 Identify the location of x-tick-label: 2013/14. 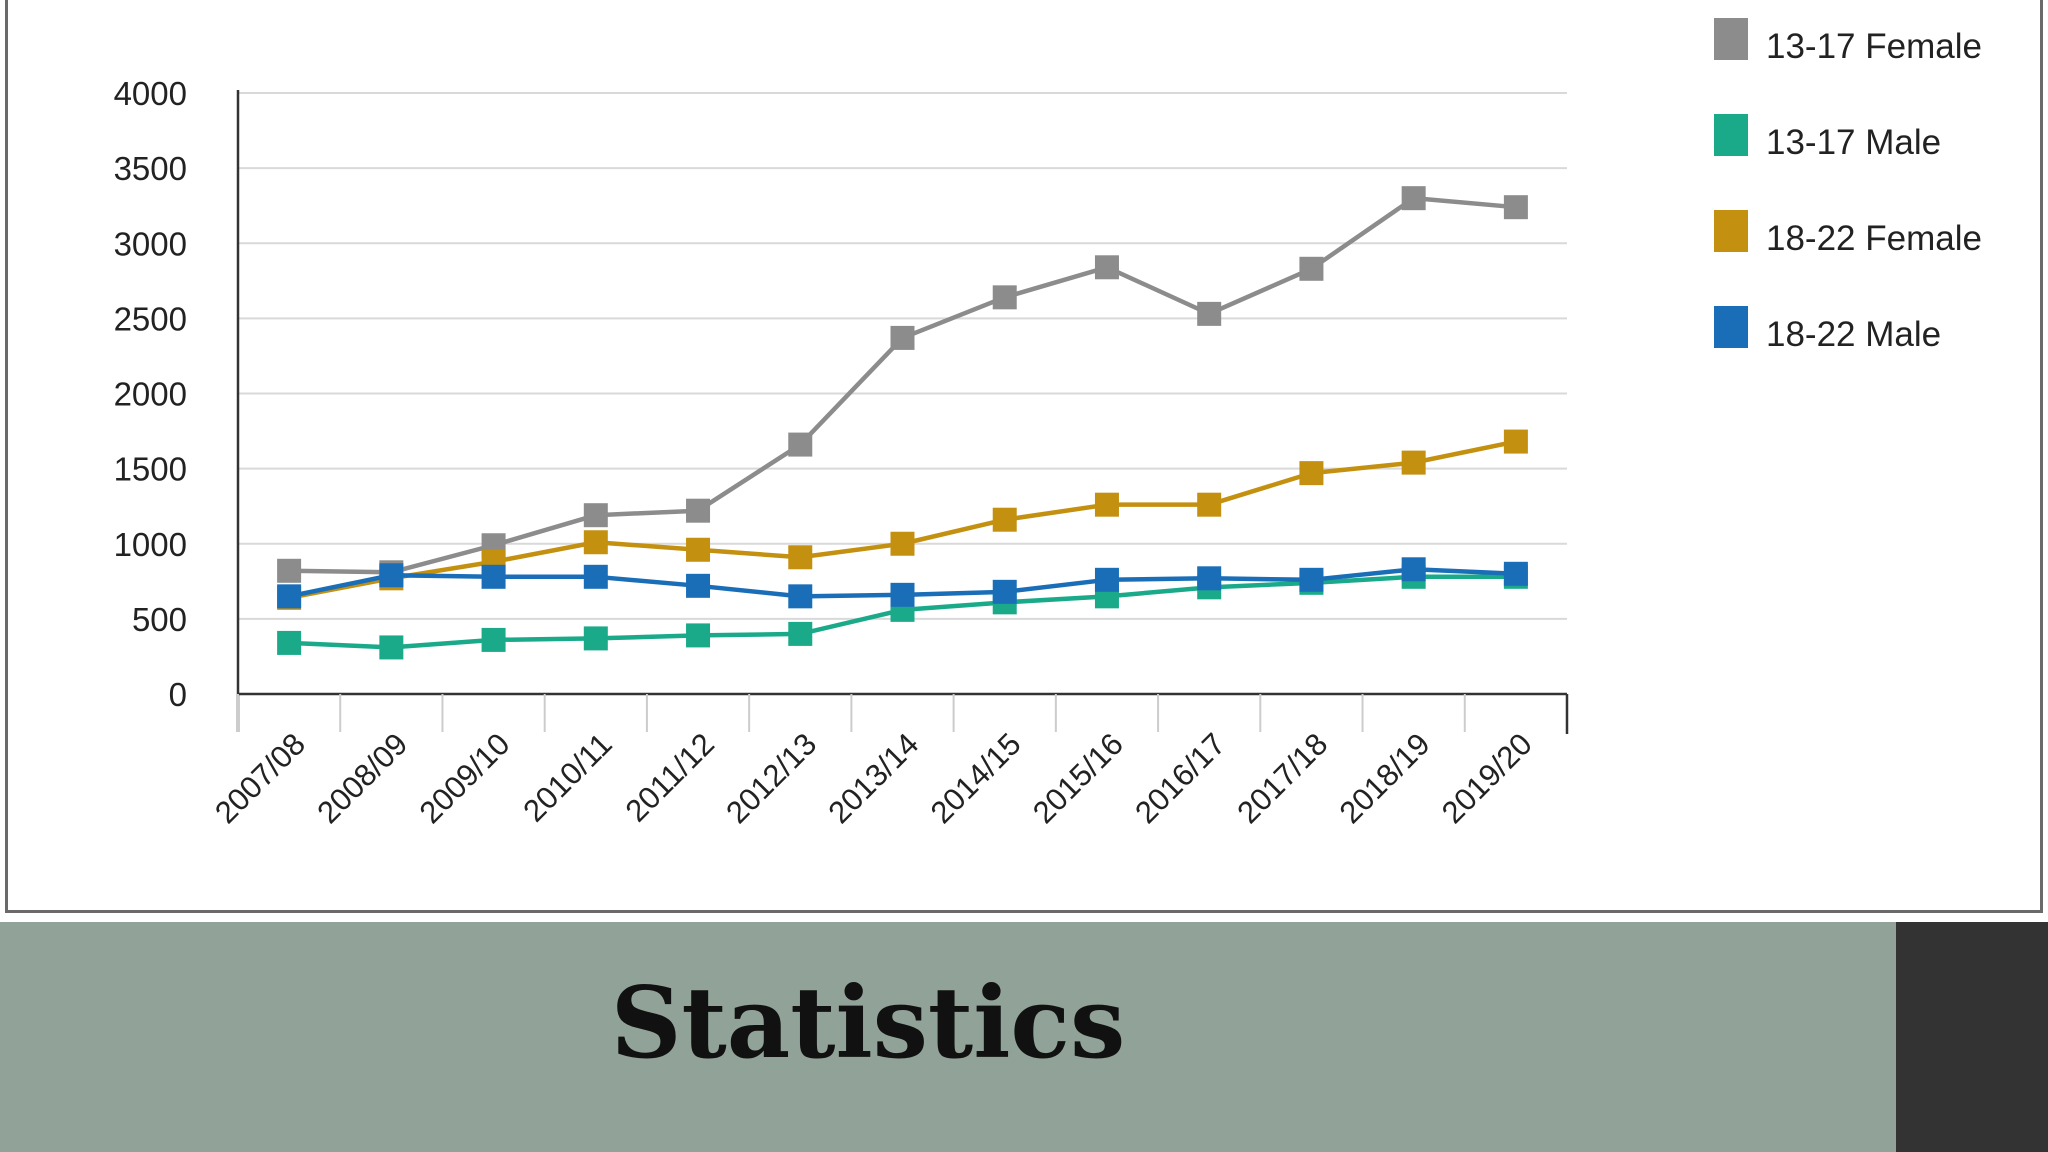
(873, 778).